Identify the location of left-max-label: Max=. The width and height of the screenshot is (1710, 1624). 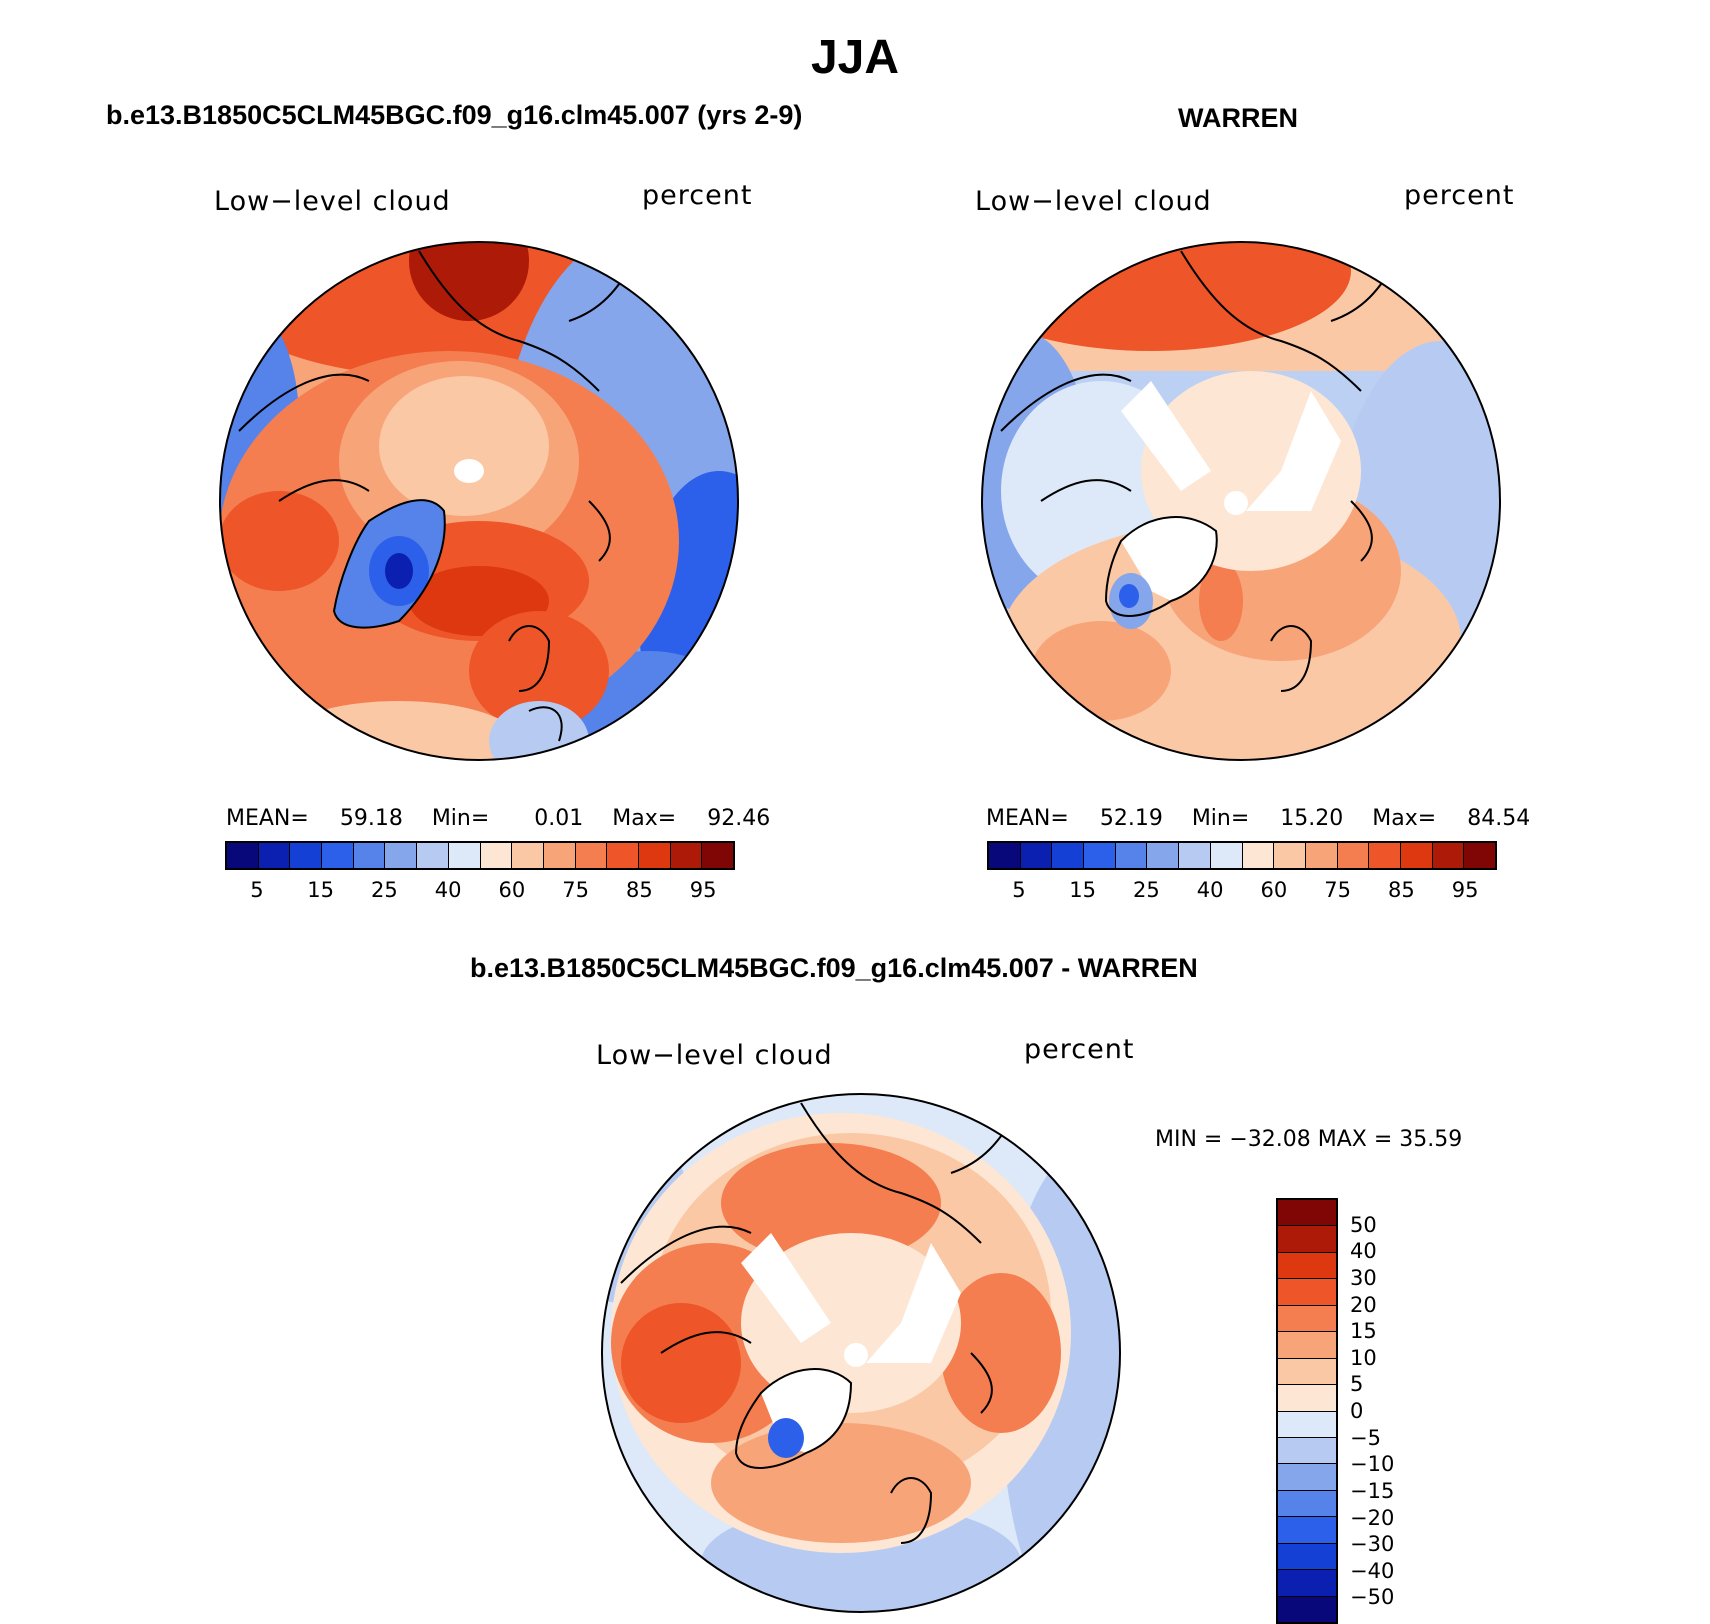
(644, 818).